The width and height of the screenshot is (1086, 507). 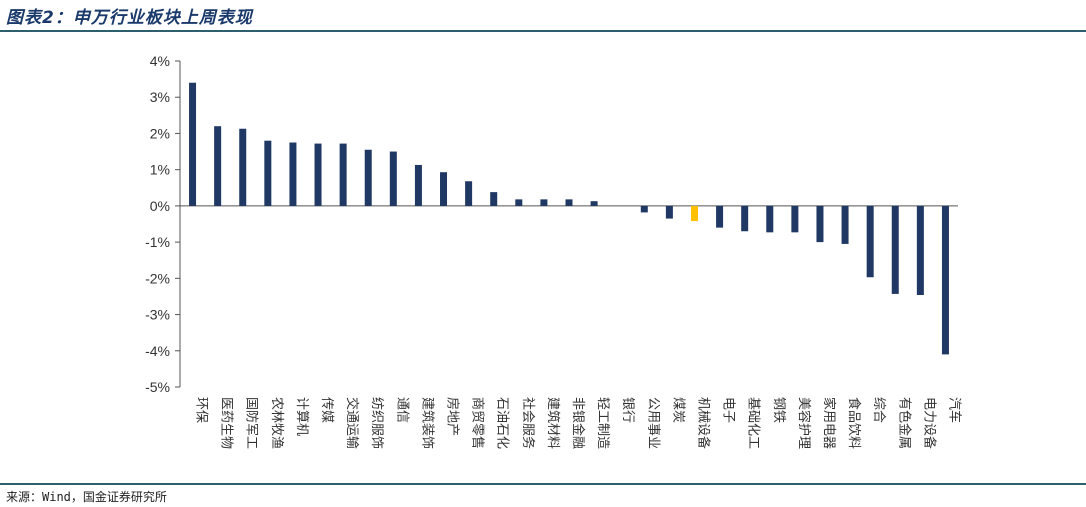 I want to click on x-category-label: 交通运输, so click(x=352, y=423).